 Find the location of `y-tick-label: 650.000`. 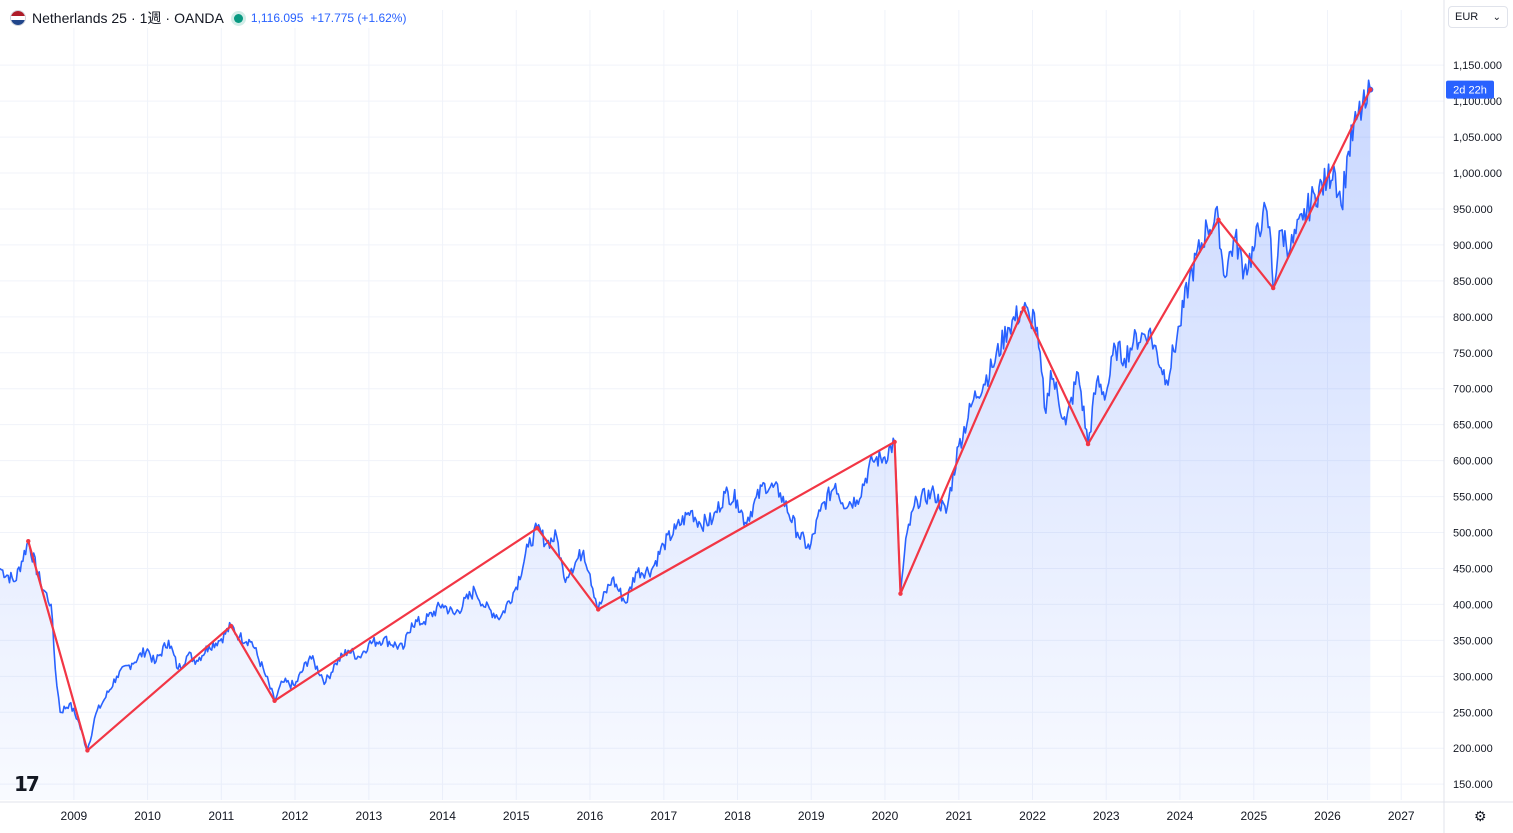

y-tick-label: 650.000 is located at coordinates (1473, 426).